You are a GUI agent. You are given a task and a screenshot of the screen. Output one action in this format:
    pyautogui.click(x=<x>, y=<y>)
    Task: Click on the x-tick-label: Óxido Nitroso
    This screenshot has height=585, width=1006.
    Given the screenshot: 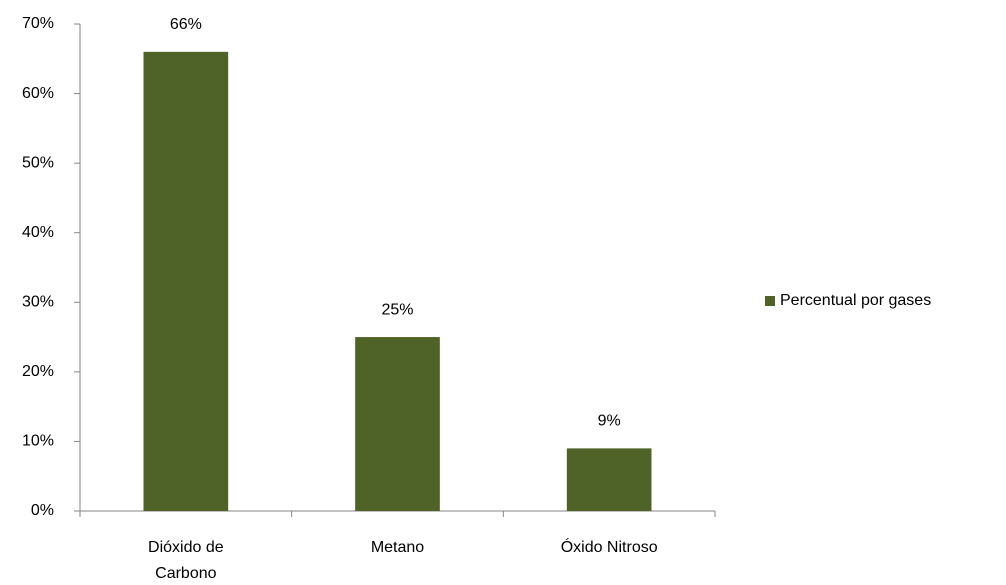 What is the action you would take?
    pyautogui.click(x=609, y=547)
    